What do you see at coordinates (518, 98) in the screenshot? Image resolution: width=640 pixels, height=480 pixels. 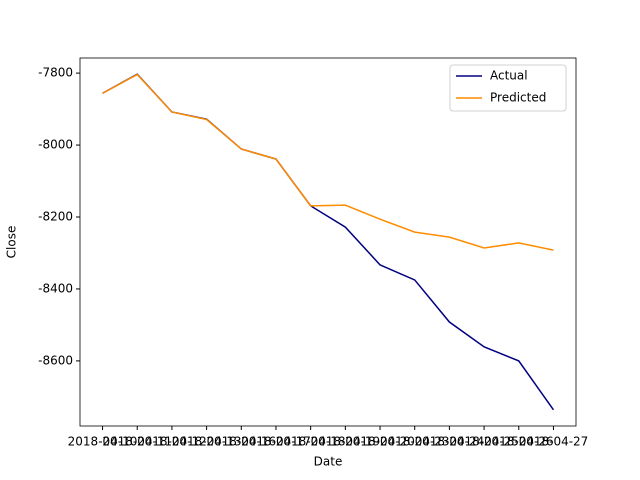 I see `legend-label: Predicted` at bounding box center [518, 98].